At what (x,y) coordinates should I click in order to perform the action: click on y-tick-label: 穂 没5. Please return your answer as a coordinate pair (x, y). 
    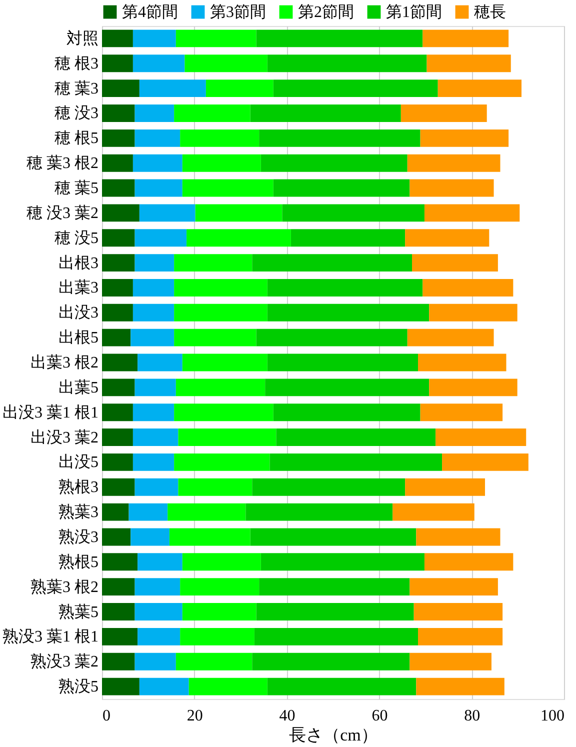
    Looking at the image, I should click on (76, 238).